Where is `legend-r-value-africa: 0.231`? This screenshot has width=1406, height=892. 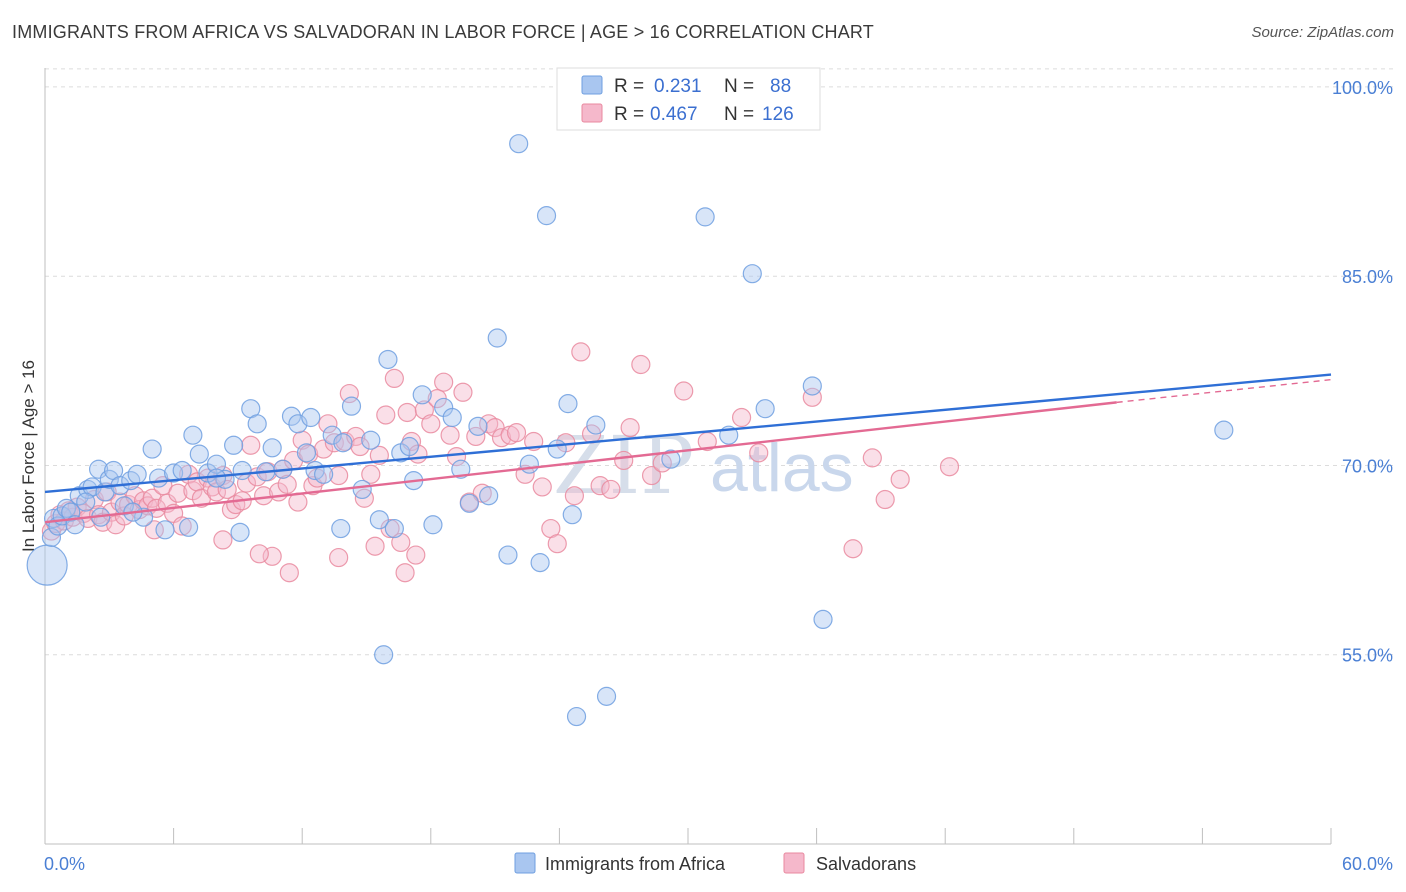
legend-r-value-africa: 0.231 is located at coordinates (678, 86).